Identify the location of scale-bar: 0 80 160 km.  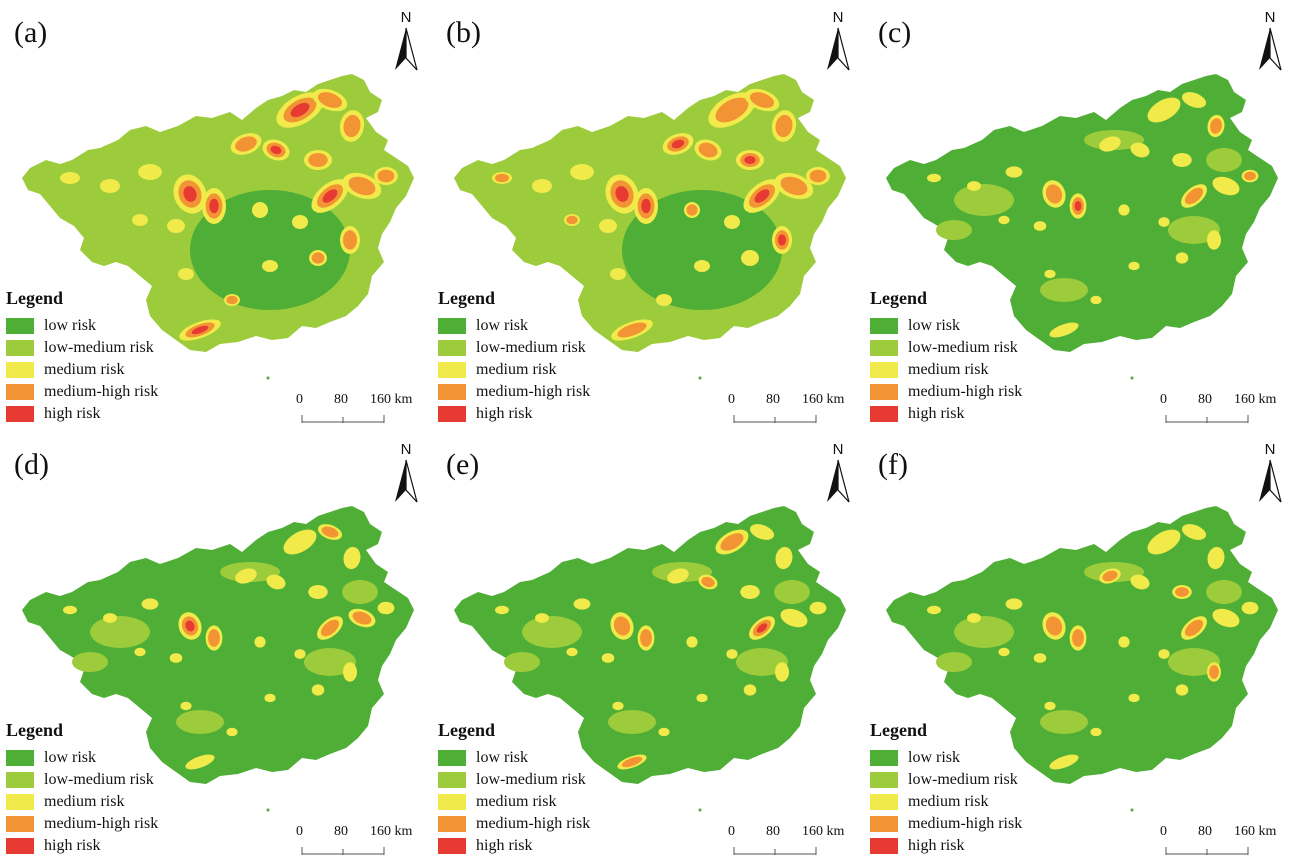
(783, 842).